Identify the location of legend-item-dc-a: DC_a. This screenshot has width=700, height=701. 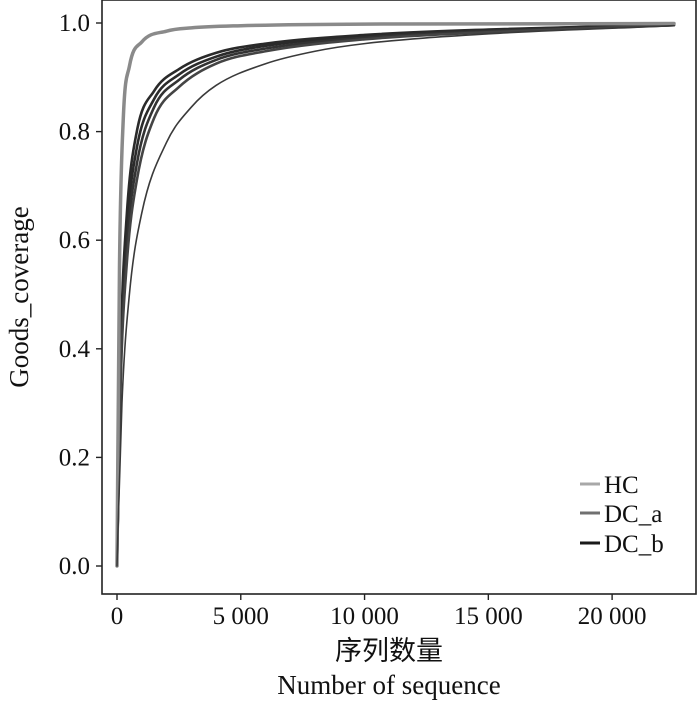
(621, 514).